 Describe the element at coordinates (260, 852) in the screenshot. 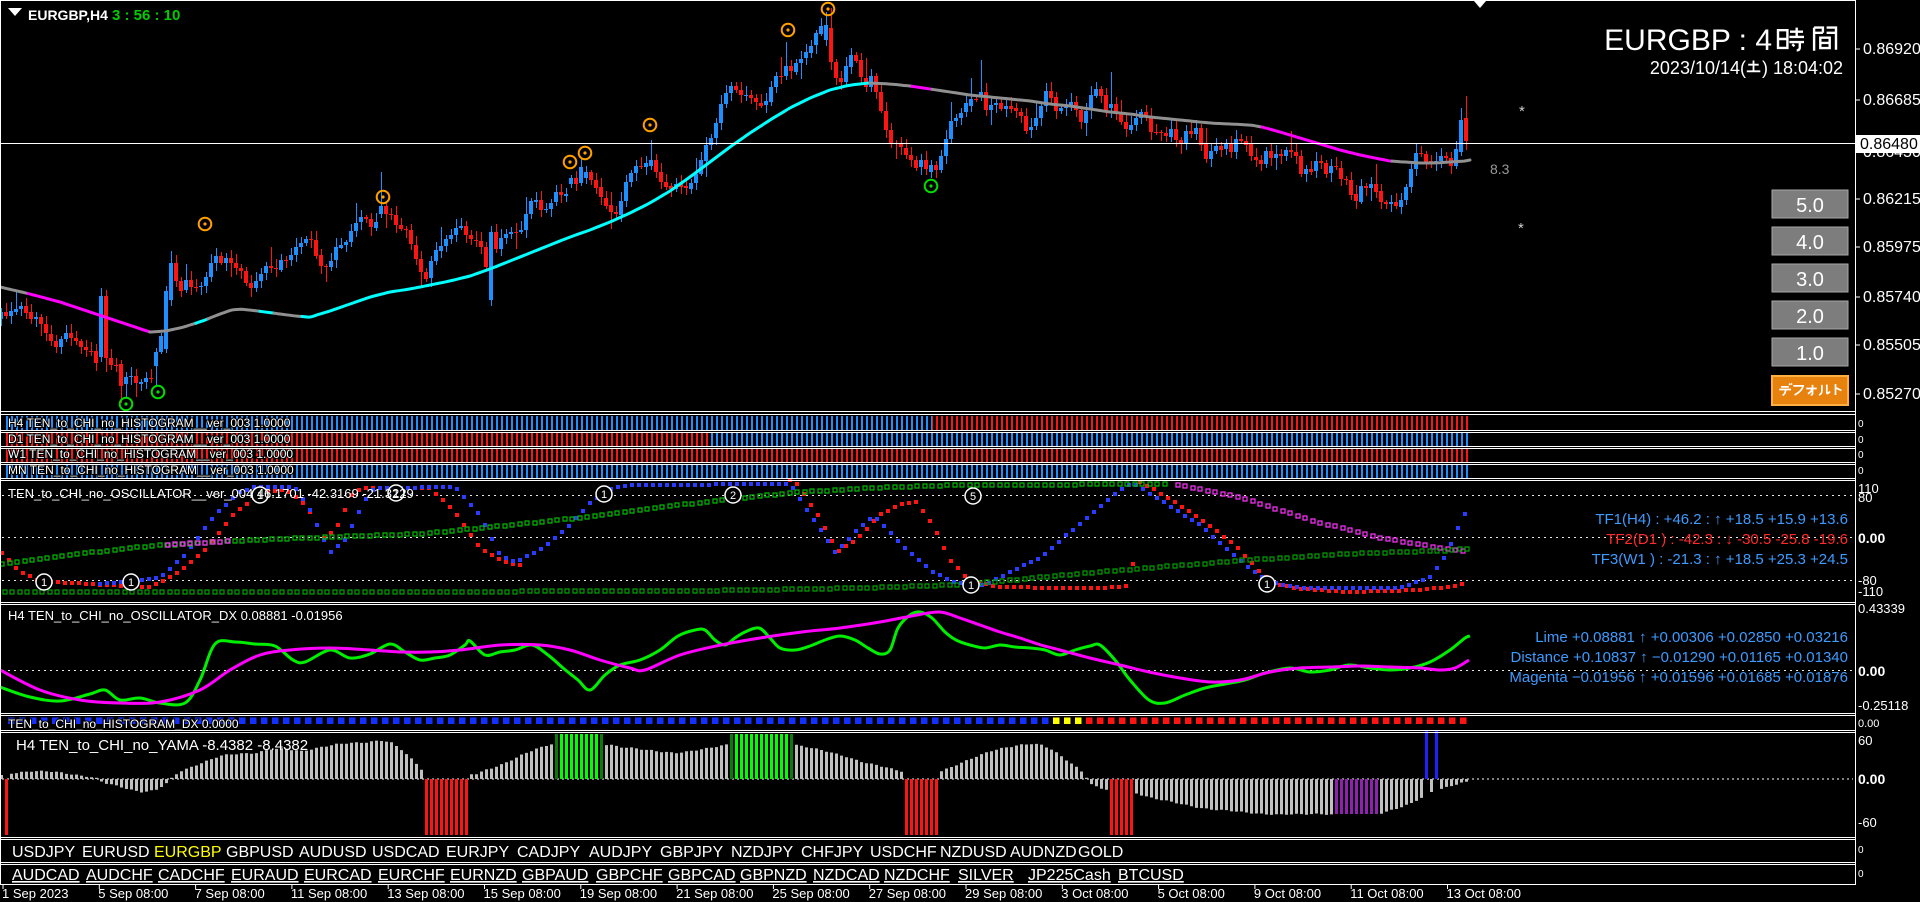

I see `svg-text: GBPUSD` at that location.